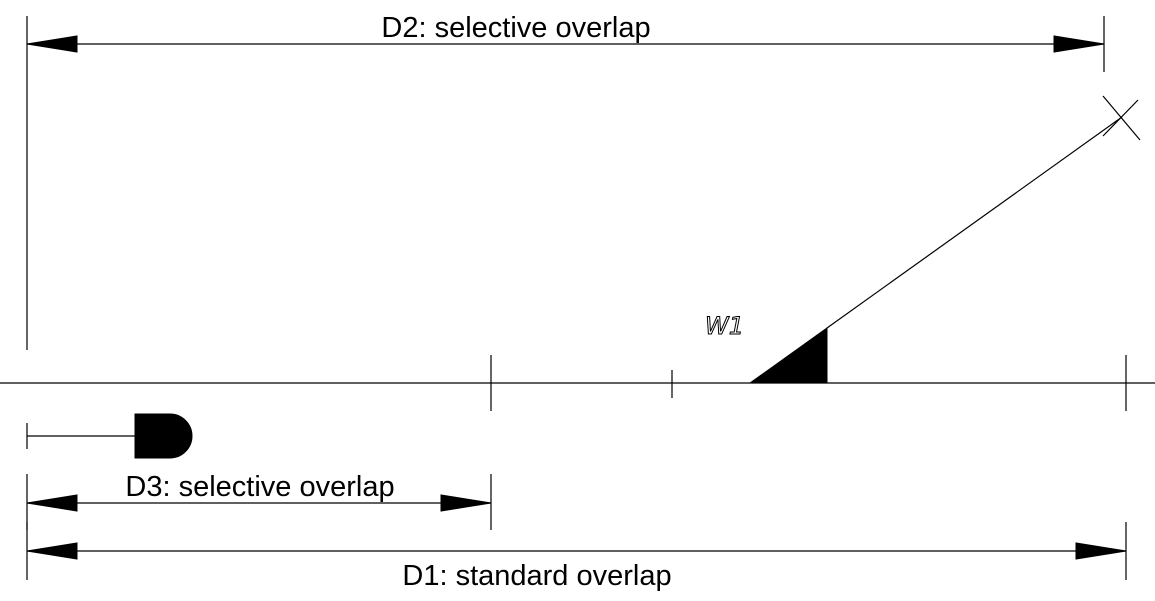 This screenshot has width=1155, height=601. I want to click on diverging-track-line, so click(974, 222).